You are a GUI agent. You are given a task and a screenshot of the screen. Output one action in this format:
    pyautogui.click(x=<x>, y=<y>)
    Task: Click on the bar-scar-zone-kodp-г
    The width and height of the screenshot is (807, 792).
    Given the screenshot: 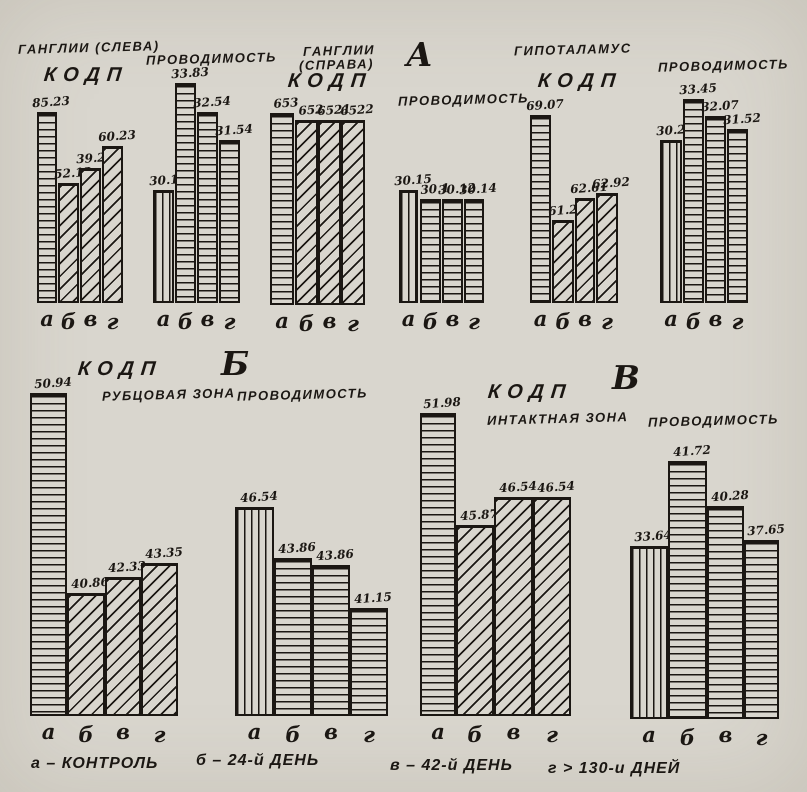 What is the action you would take?
    pyautogui.click(x=159, y=639)
    